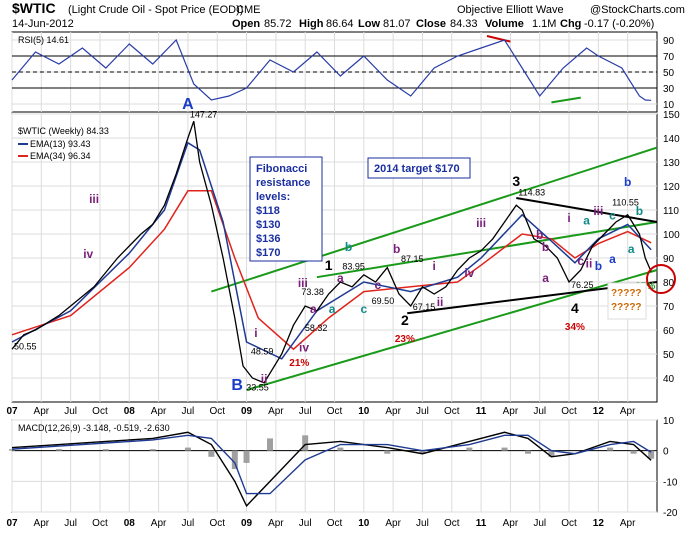 The image size is (700, 537). Describe the element at coordinates (397, 24) in the screenshot. I see `low-value: 81.07` at that location.